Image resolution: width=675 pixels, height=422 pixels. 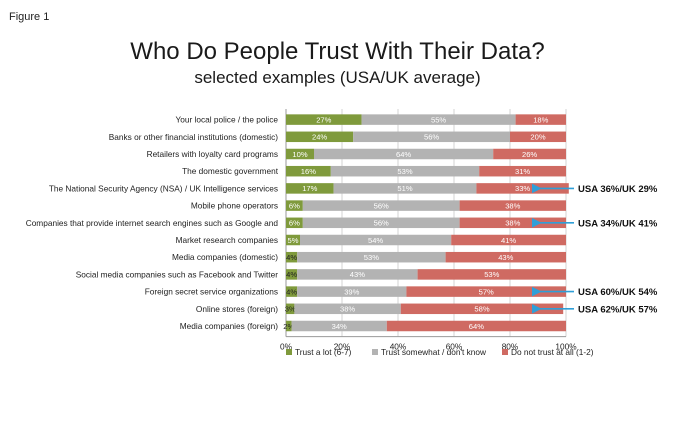 I want to click on category-label: Retailers with loyalty card programs, so click(x=212, y=154).